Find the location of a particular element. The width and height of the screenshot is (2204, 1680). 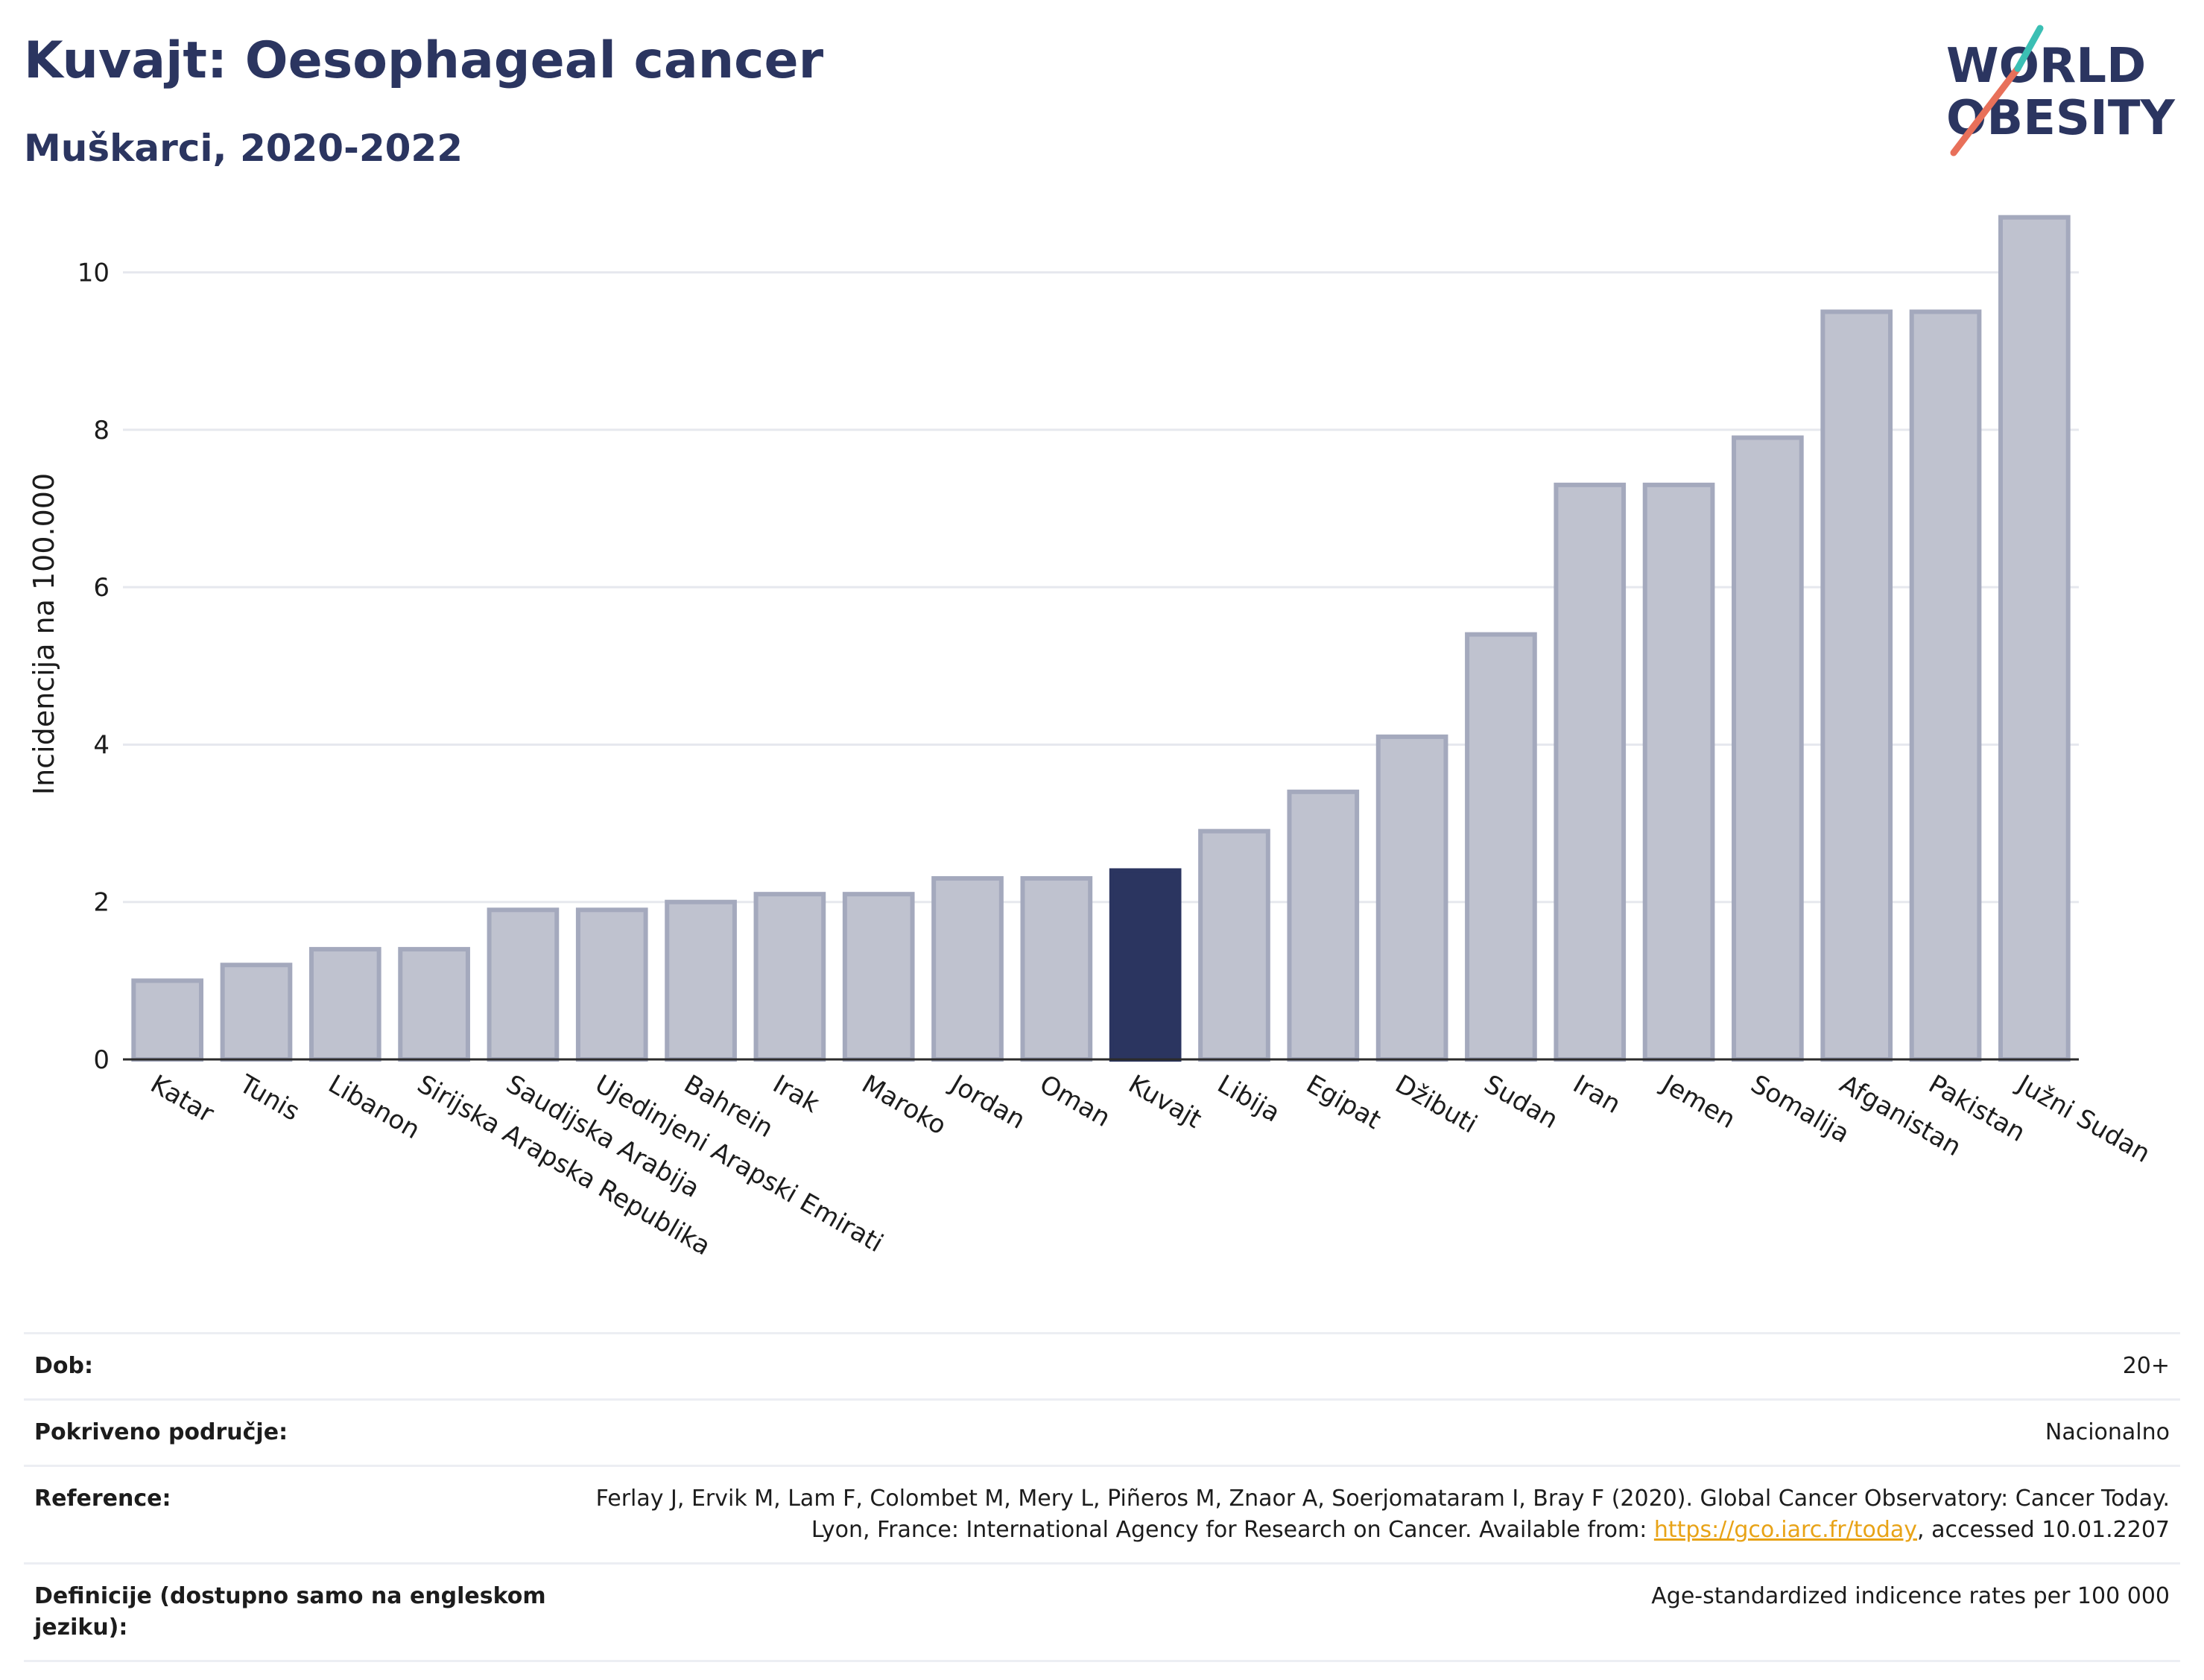

y-tick-label: 4 is located at coordinates (101, 745).